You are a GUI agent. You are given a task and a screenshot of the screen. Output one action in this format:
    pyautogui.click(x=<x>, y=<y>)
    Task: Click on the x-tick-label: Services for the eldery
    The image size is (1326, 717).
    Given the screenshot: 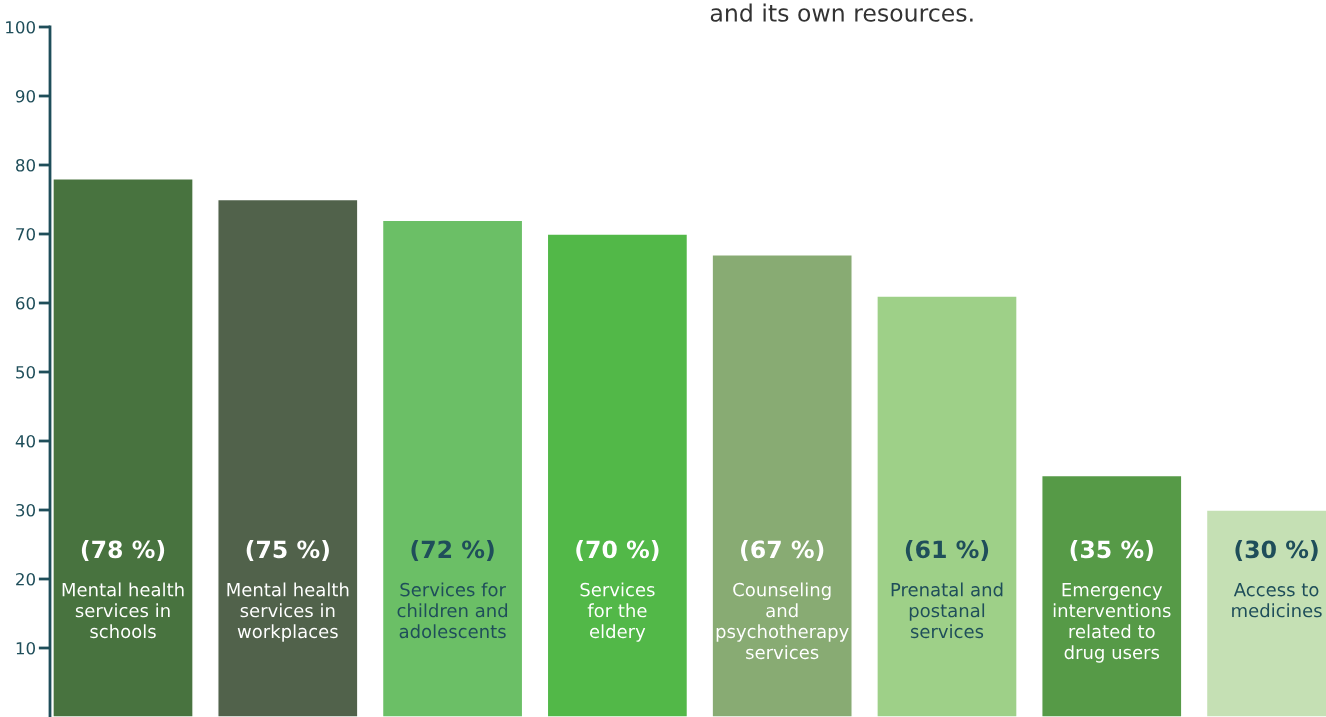 What is the action you would take?
    pyautogui.click(x=617, y=612)
    